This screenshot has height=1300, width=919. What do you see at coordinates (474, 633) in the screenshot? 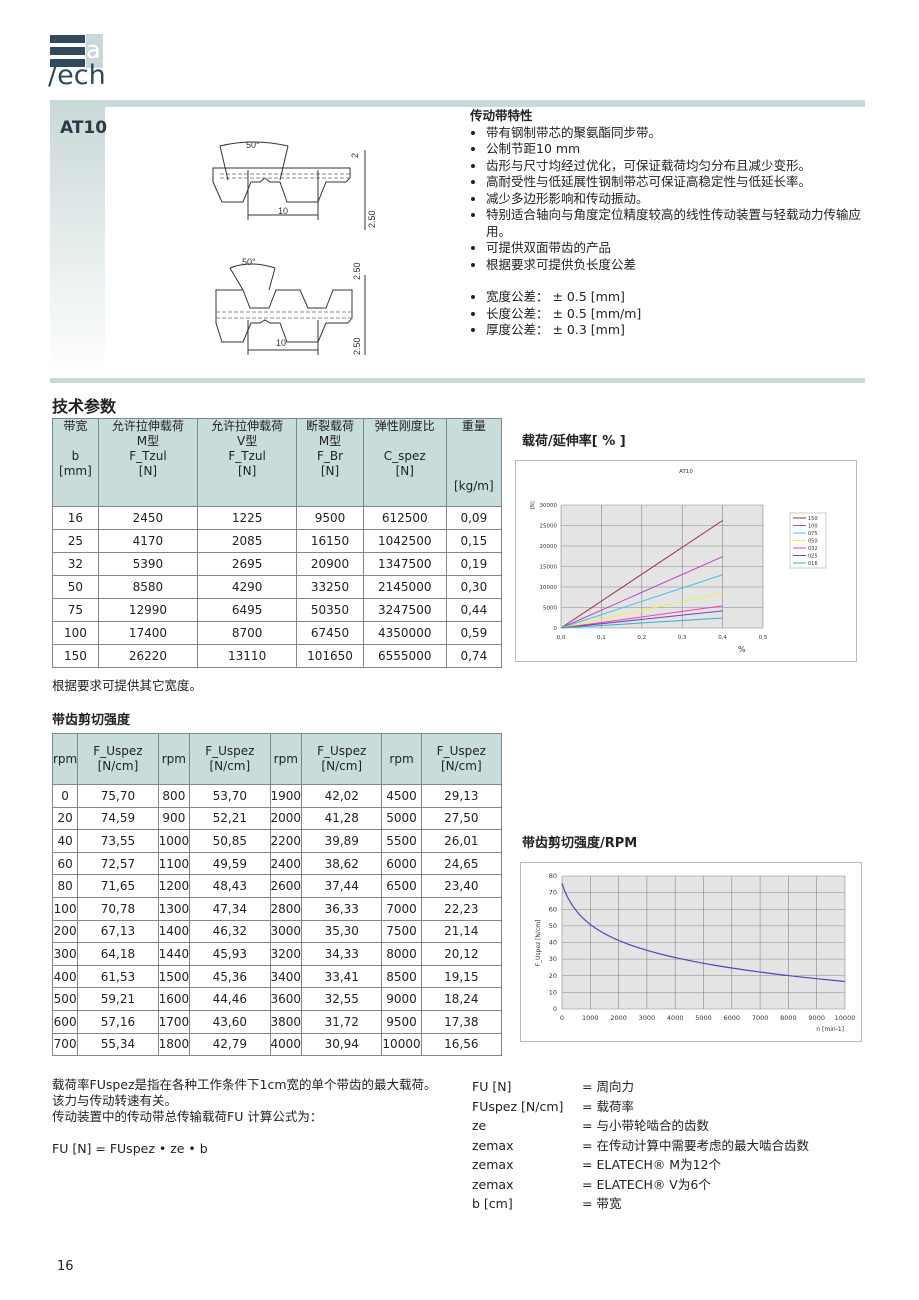
I see `table-cell: 0,59` at bounding box center [474, 633].